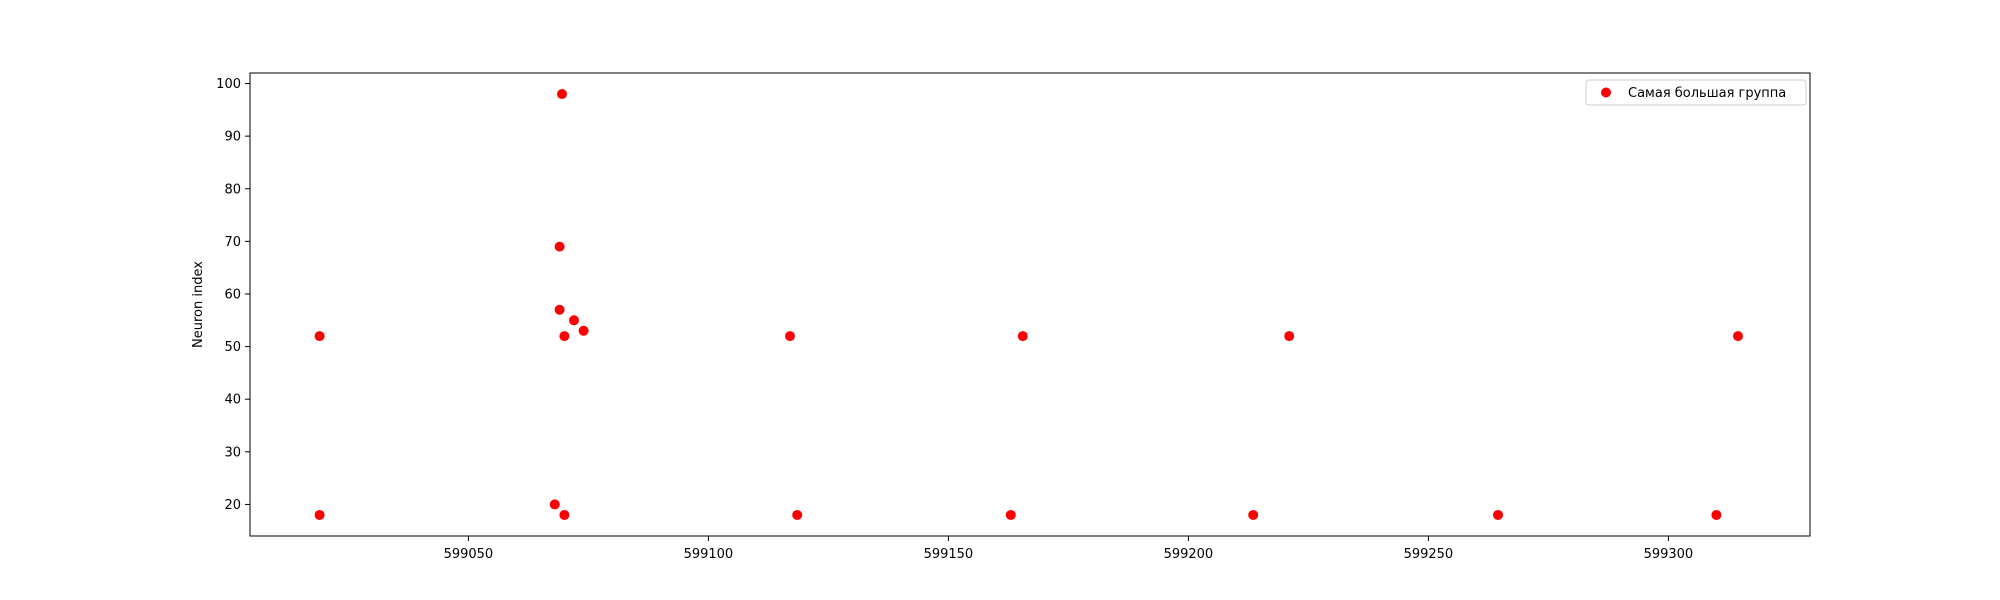 This screenshot has height=600, width=2000. Describe the element at coordinates (232, 347) in the screenshot. I see `y-tick-label: 50` at that location.